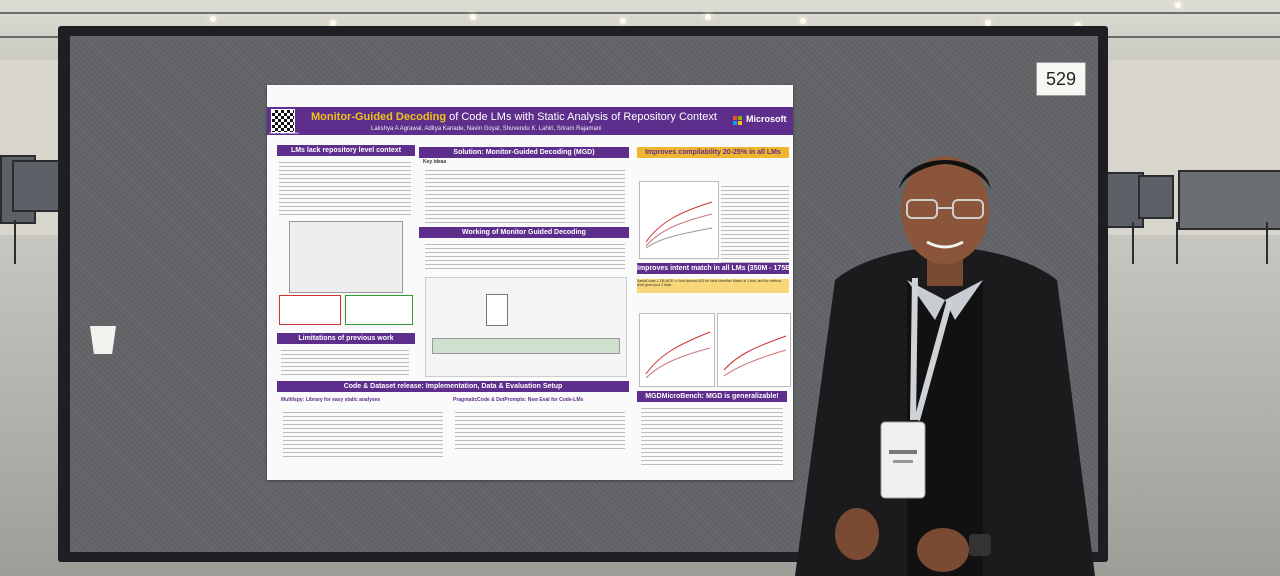 This screenshot has width=1280, height=576. What do you see at coordinates (435, 162) in the screenshot?
I see `key-ideas-label: Key ideas` at bounding box center [435, 162].